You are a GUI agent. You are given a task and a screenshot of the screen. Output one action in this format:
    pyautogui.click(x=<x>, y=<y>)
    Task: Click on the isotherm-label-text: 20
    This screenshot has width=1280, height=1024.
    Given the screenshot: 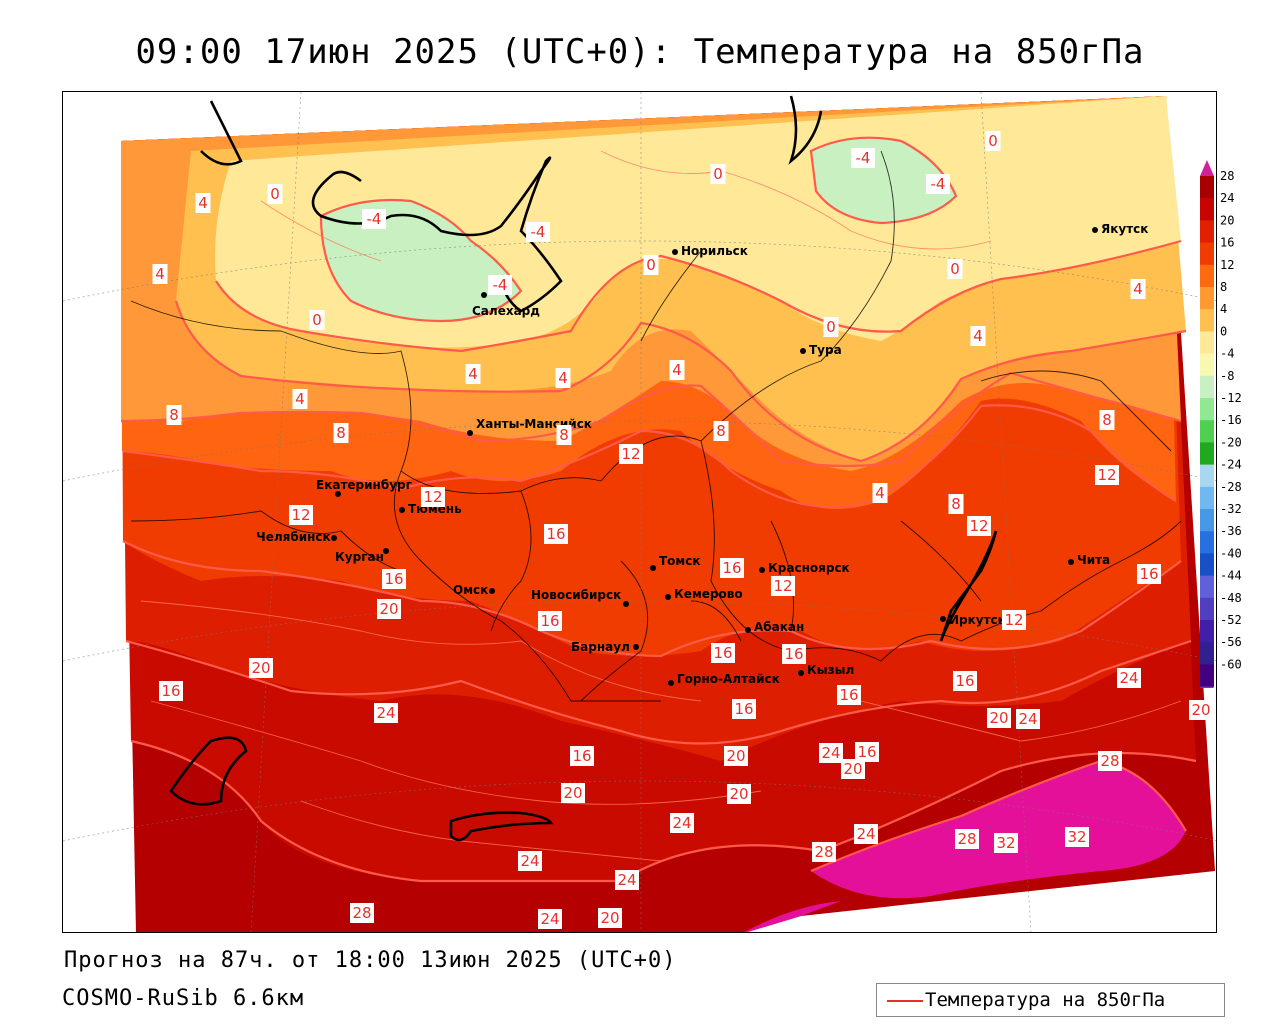 What is the action you would take?
    pyautogui.click(x=1200, y=710)
    